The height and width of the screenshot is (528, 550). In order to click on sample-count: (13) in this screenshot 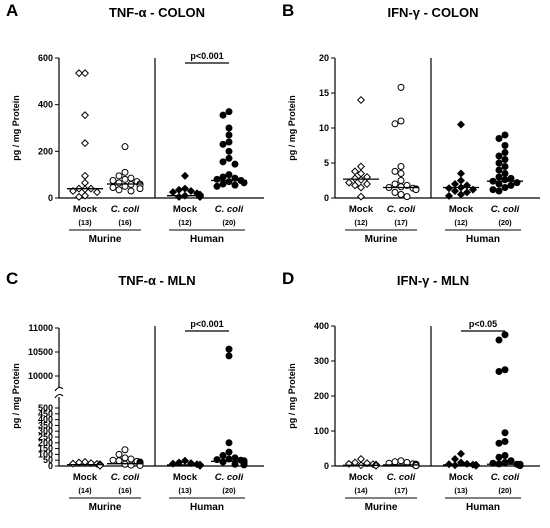, I will do `click(185, 490)`.